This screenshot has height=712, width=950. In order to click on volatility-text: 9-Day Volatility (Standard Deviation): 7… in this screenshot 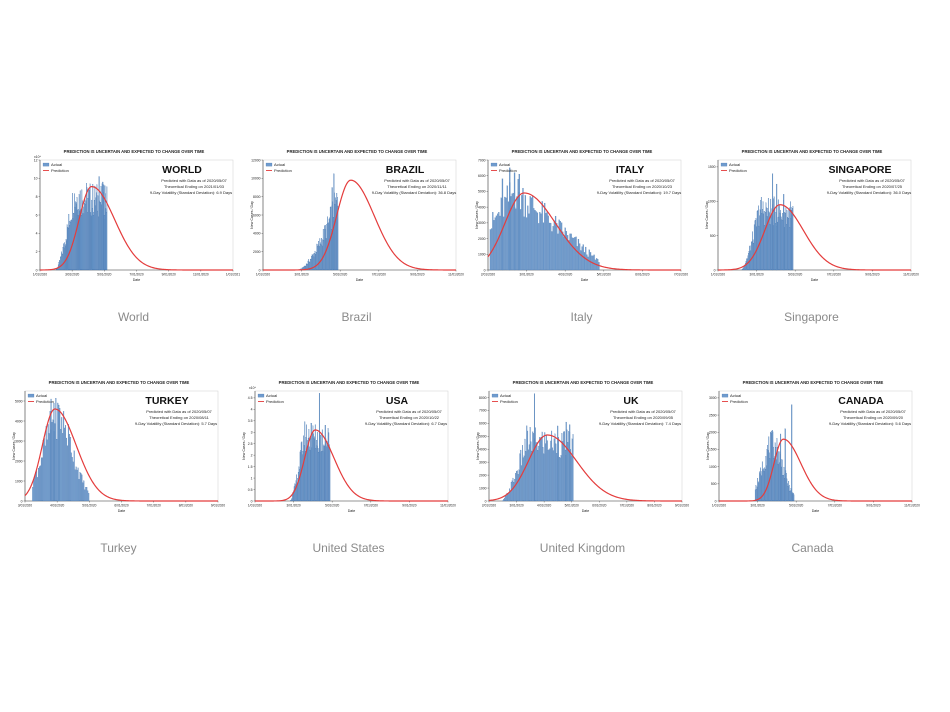, I will do `click(640, 423)`.